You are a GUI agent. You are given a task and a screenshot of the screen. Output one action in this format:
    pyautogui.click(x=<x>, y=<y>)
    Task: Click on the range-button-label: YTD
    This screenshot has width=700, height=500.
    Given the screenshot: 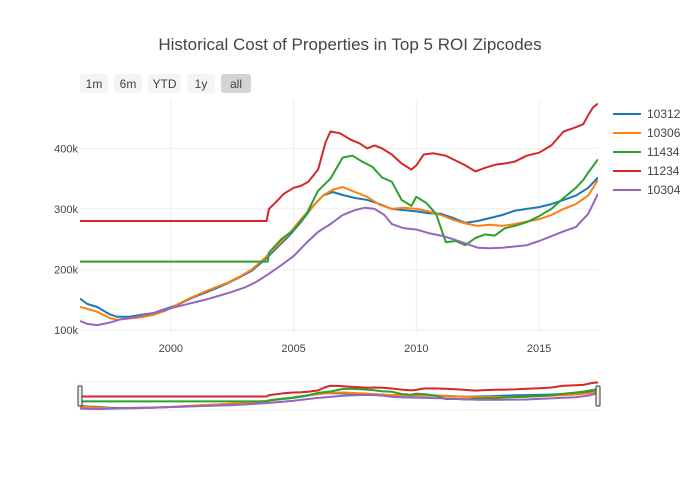 What is the action you would take?
    pyautogui.click(x=165, y=84)
    